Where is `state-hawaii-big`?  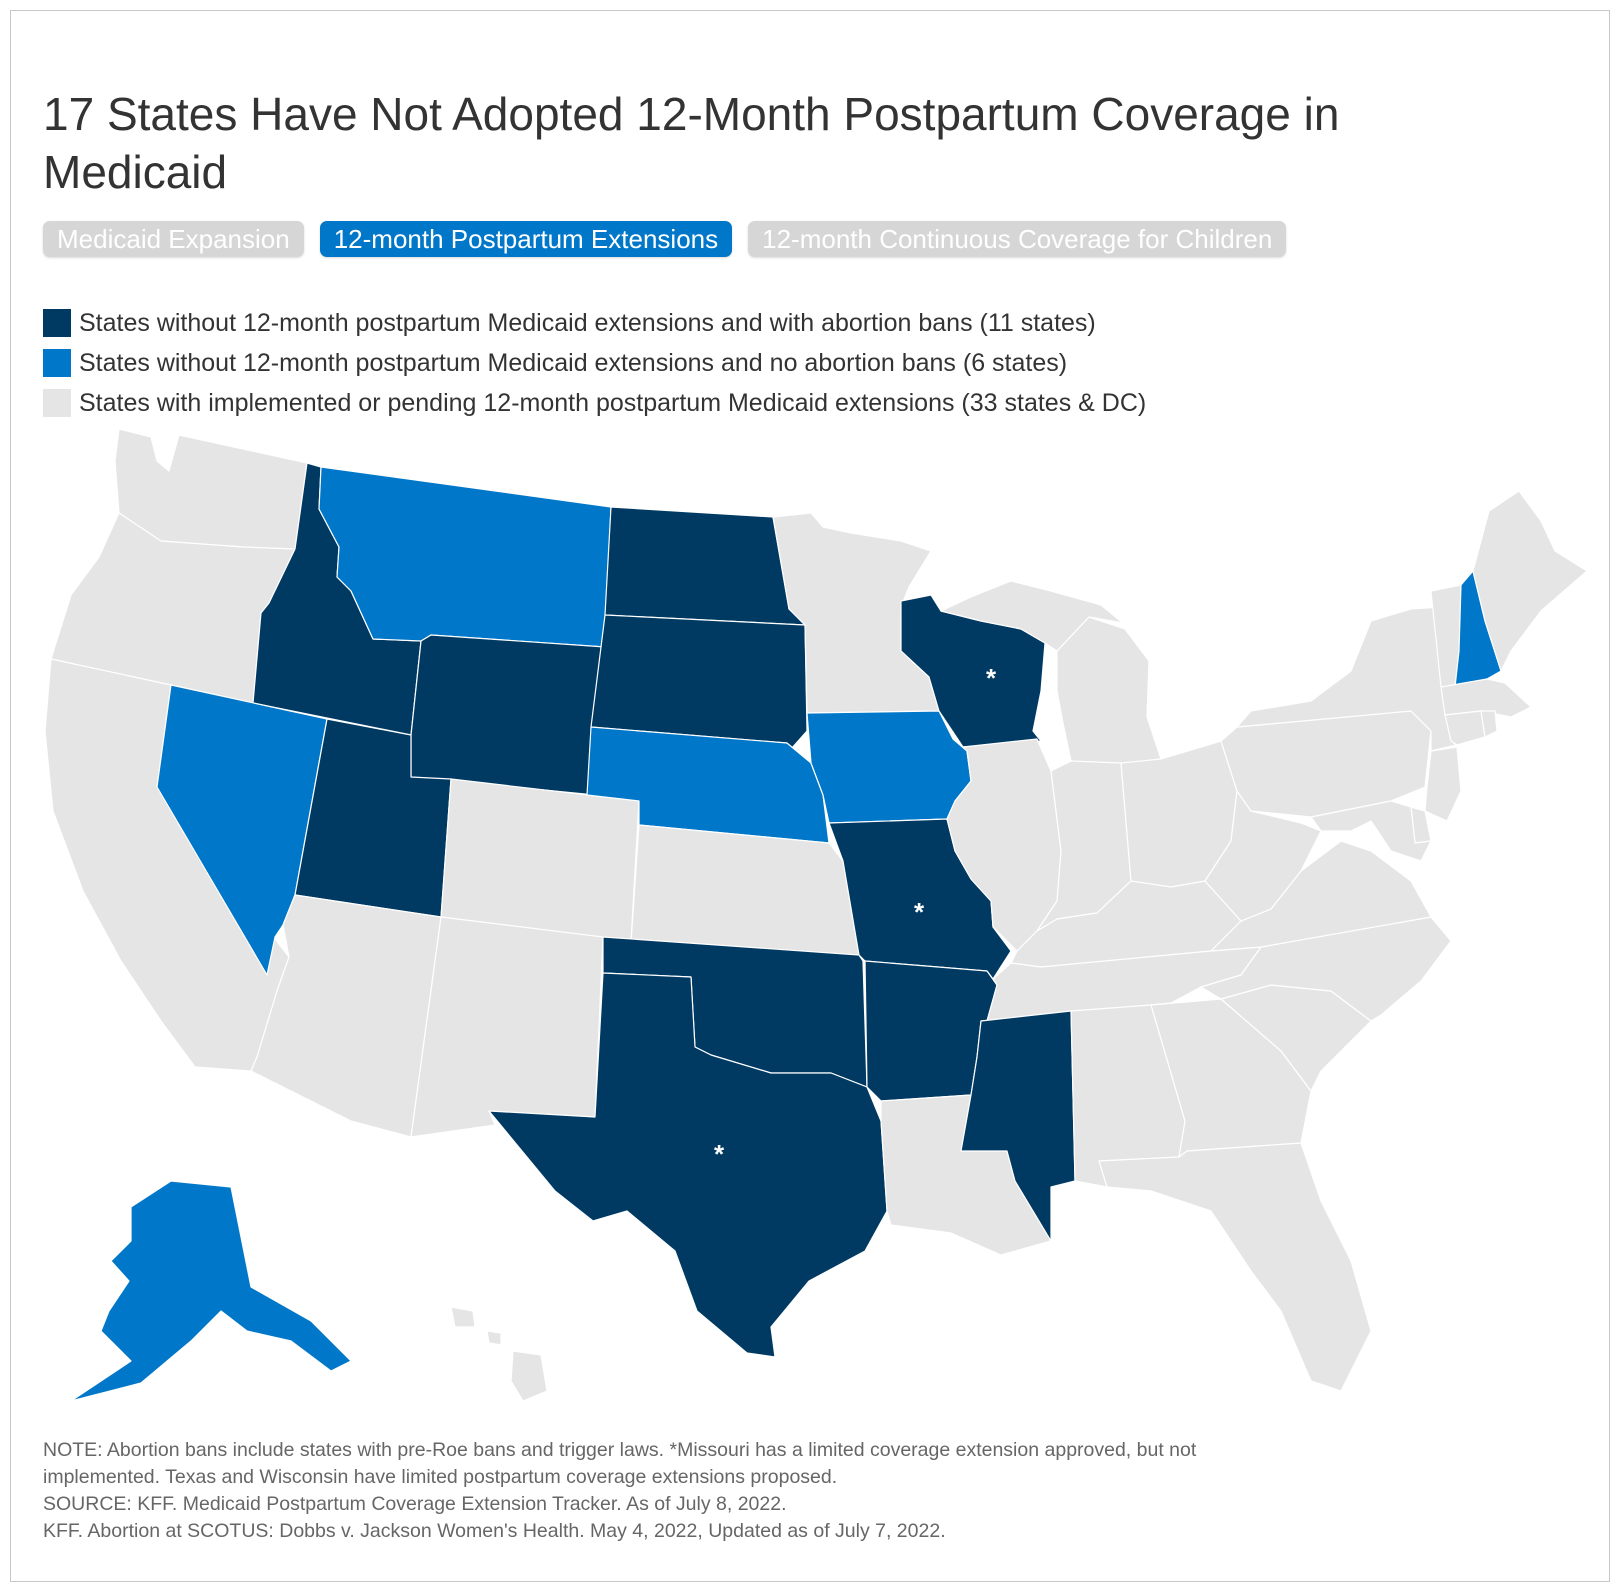 state-hawaii-big is located at coordinates (529, 1376).